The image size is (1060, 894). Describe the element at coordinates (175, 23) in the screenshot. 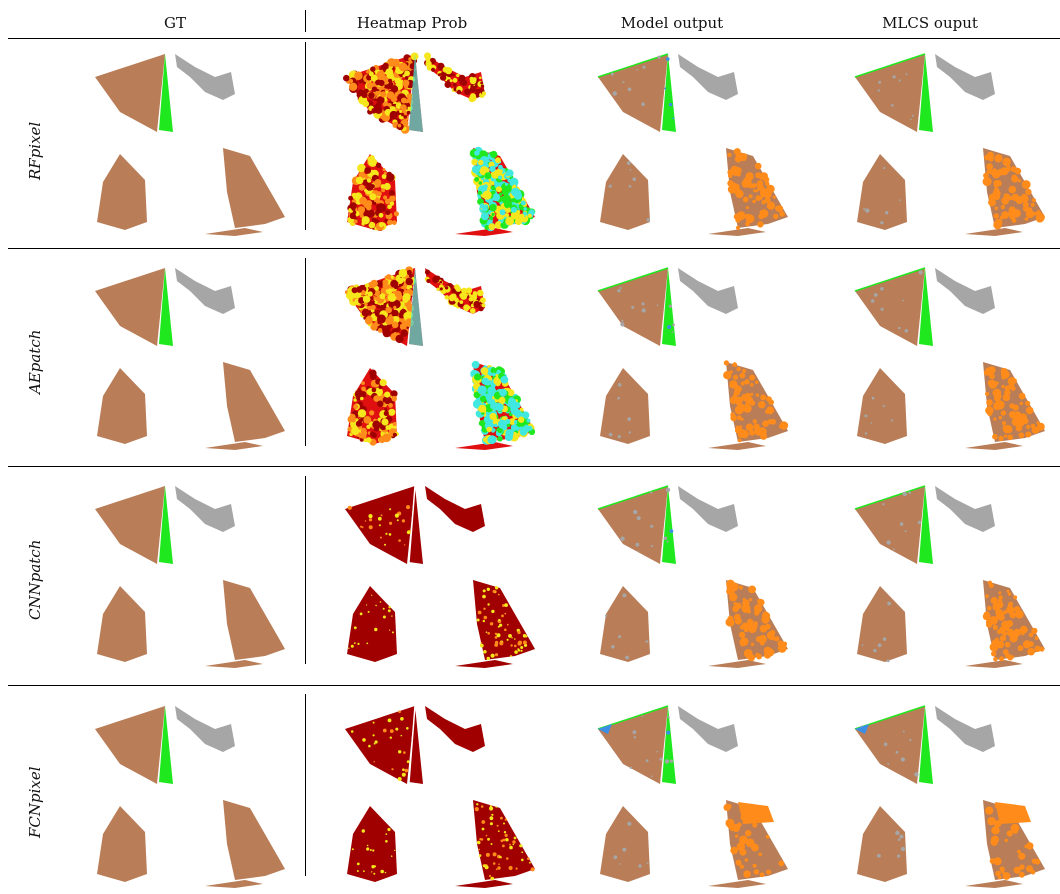

I see `column-header-gt: GT` at that location.